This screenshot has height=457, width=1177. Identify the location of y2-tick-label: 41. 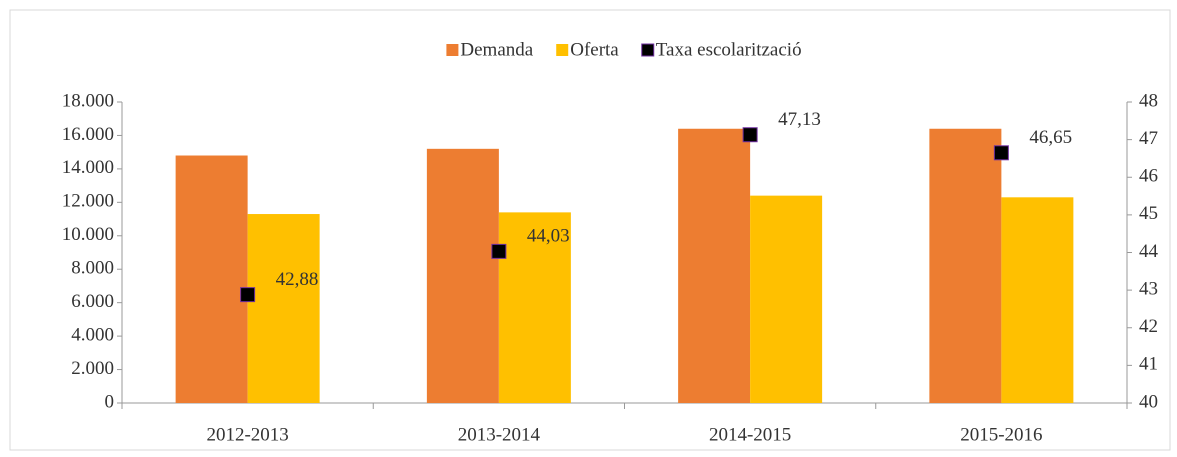
(1148, 364).